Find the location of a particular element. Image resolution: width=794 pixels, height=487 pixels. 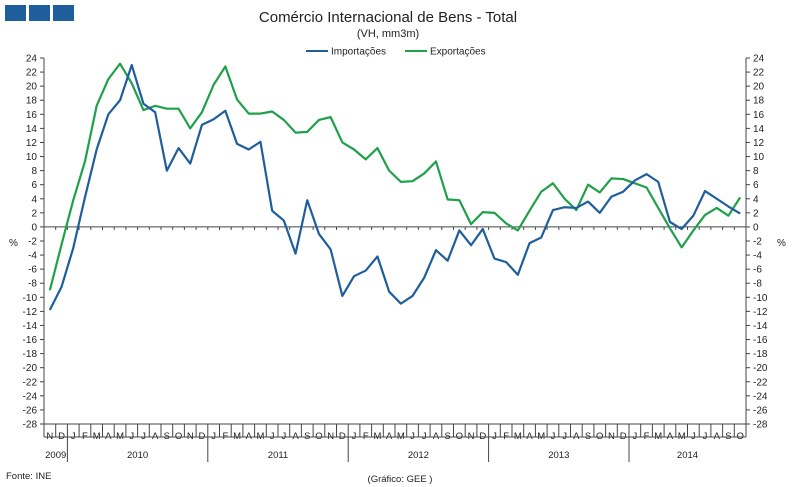

y-tick-label-left: -26 is located at coordinates (30, 410).